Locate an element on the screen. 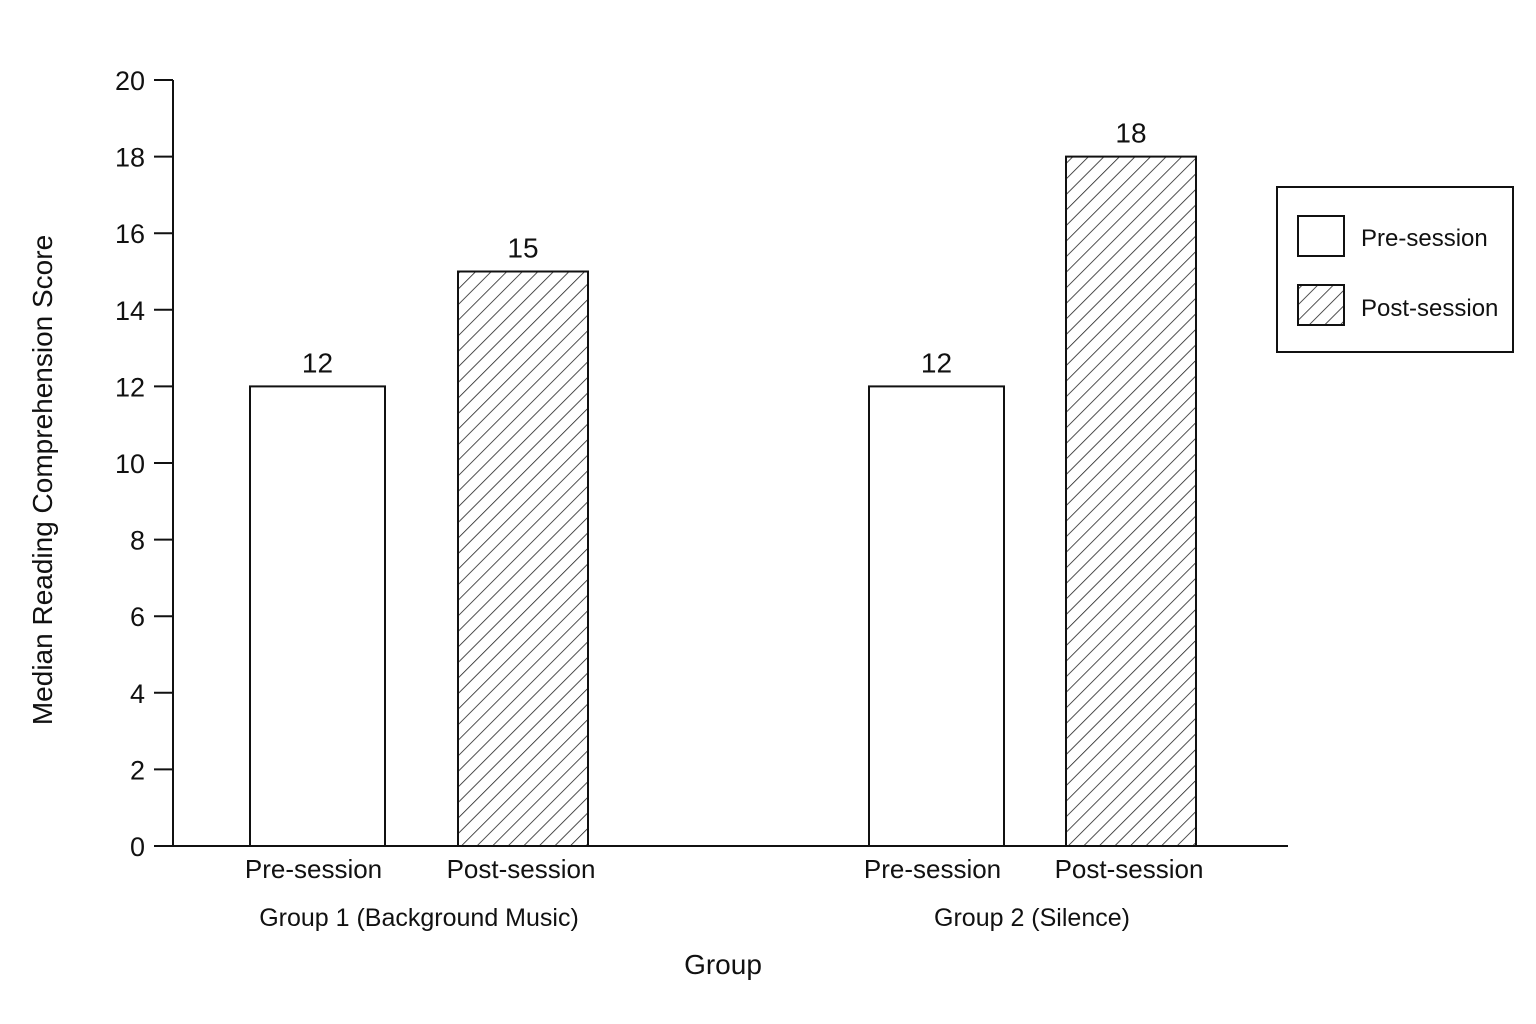  group-label: Group 1 (Background Music) is located at coordinates (419, 918).